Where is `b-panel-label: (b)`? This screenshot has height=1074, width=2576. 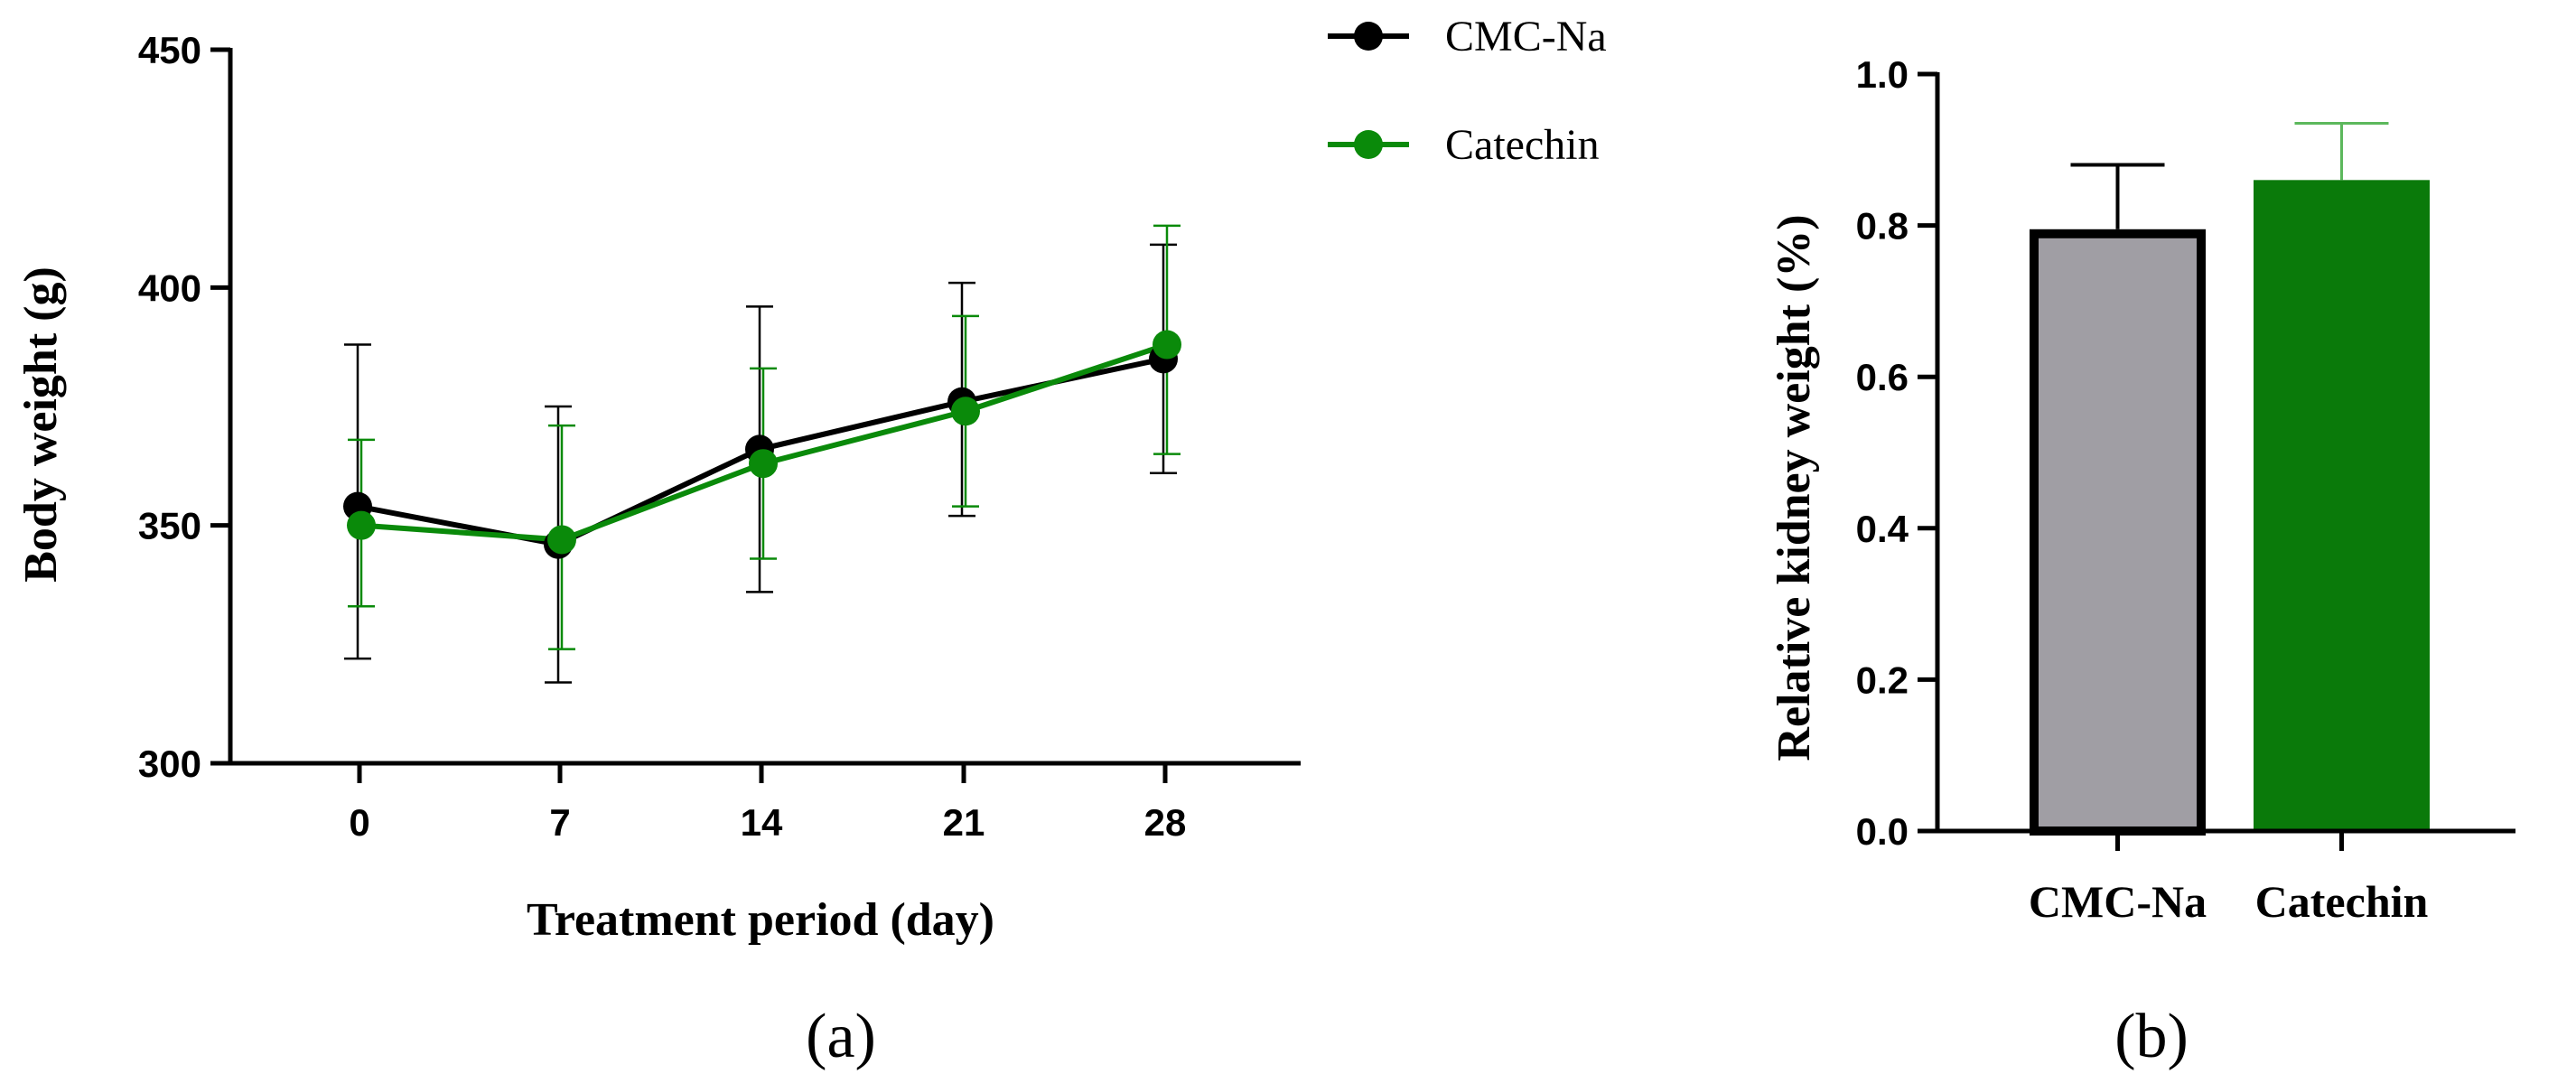 b-panel-label: (b) is located at coordinates (2151, 1036).